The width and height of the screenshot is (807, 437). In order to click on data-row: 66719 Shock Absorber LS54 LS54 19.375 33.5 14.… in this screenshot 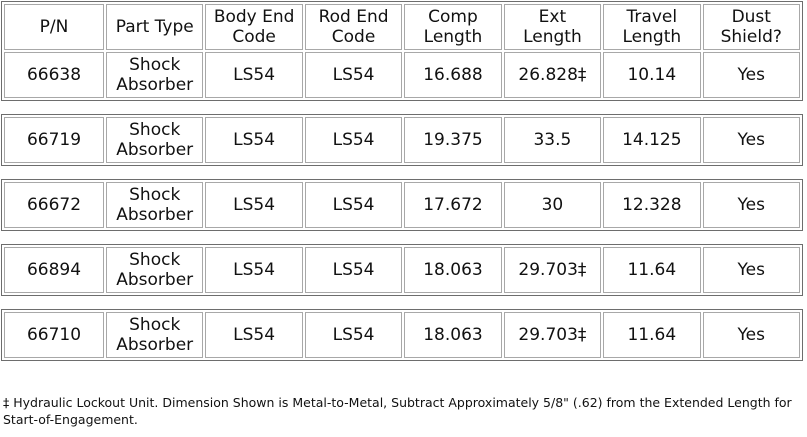, I will do `click(402, 140)`.